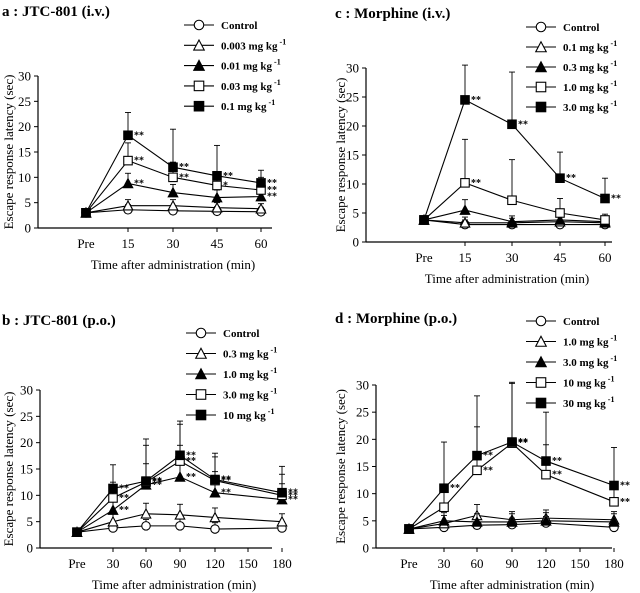  Describe the element at coordinates (253, 44) in the screenshot. I see `legend-label: 0.003 mg kg -1` at that location.